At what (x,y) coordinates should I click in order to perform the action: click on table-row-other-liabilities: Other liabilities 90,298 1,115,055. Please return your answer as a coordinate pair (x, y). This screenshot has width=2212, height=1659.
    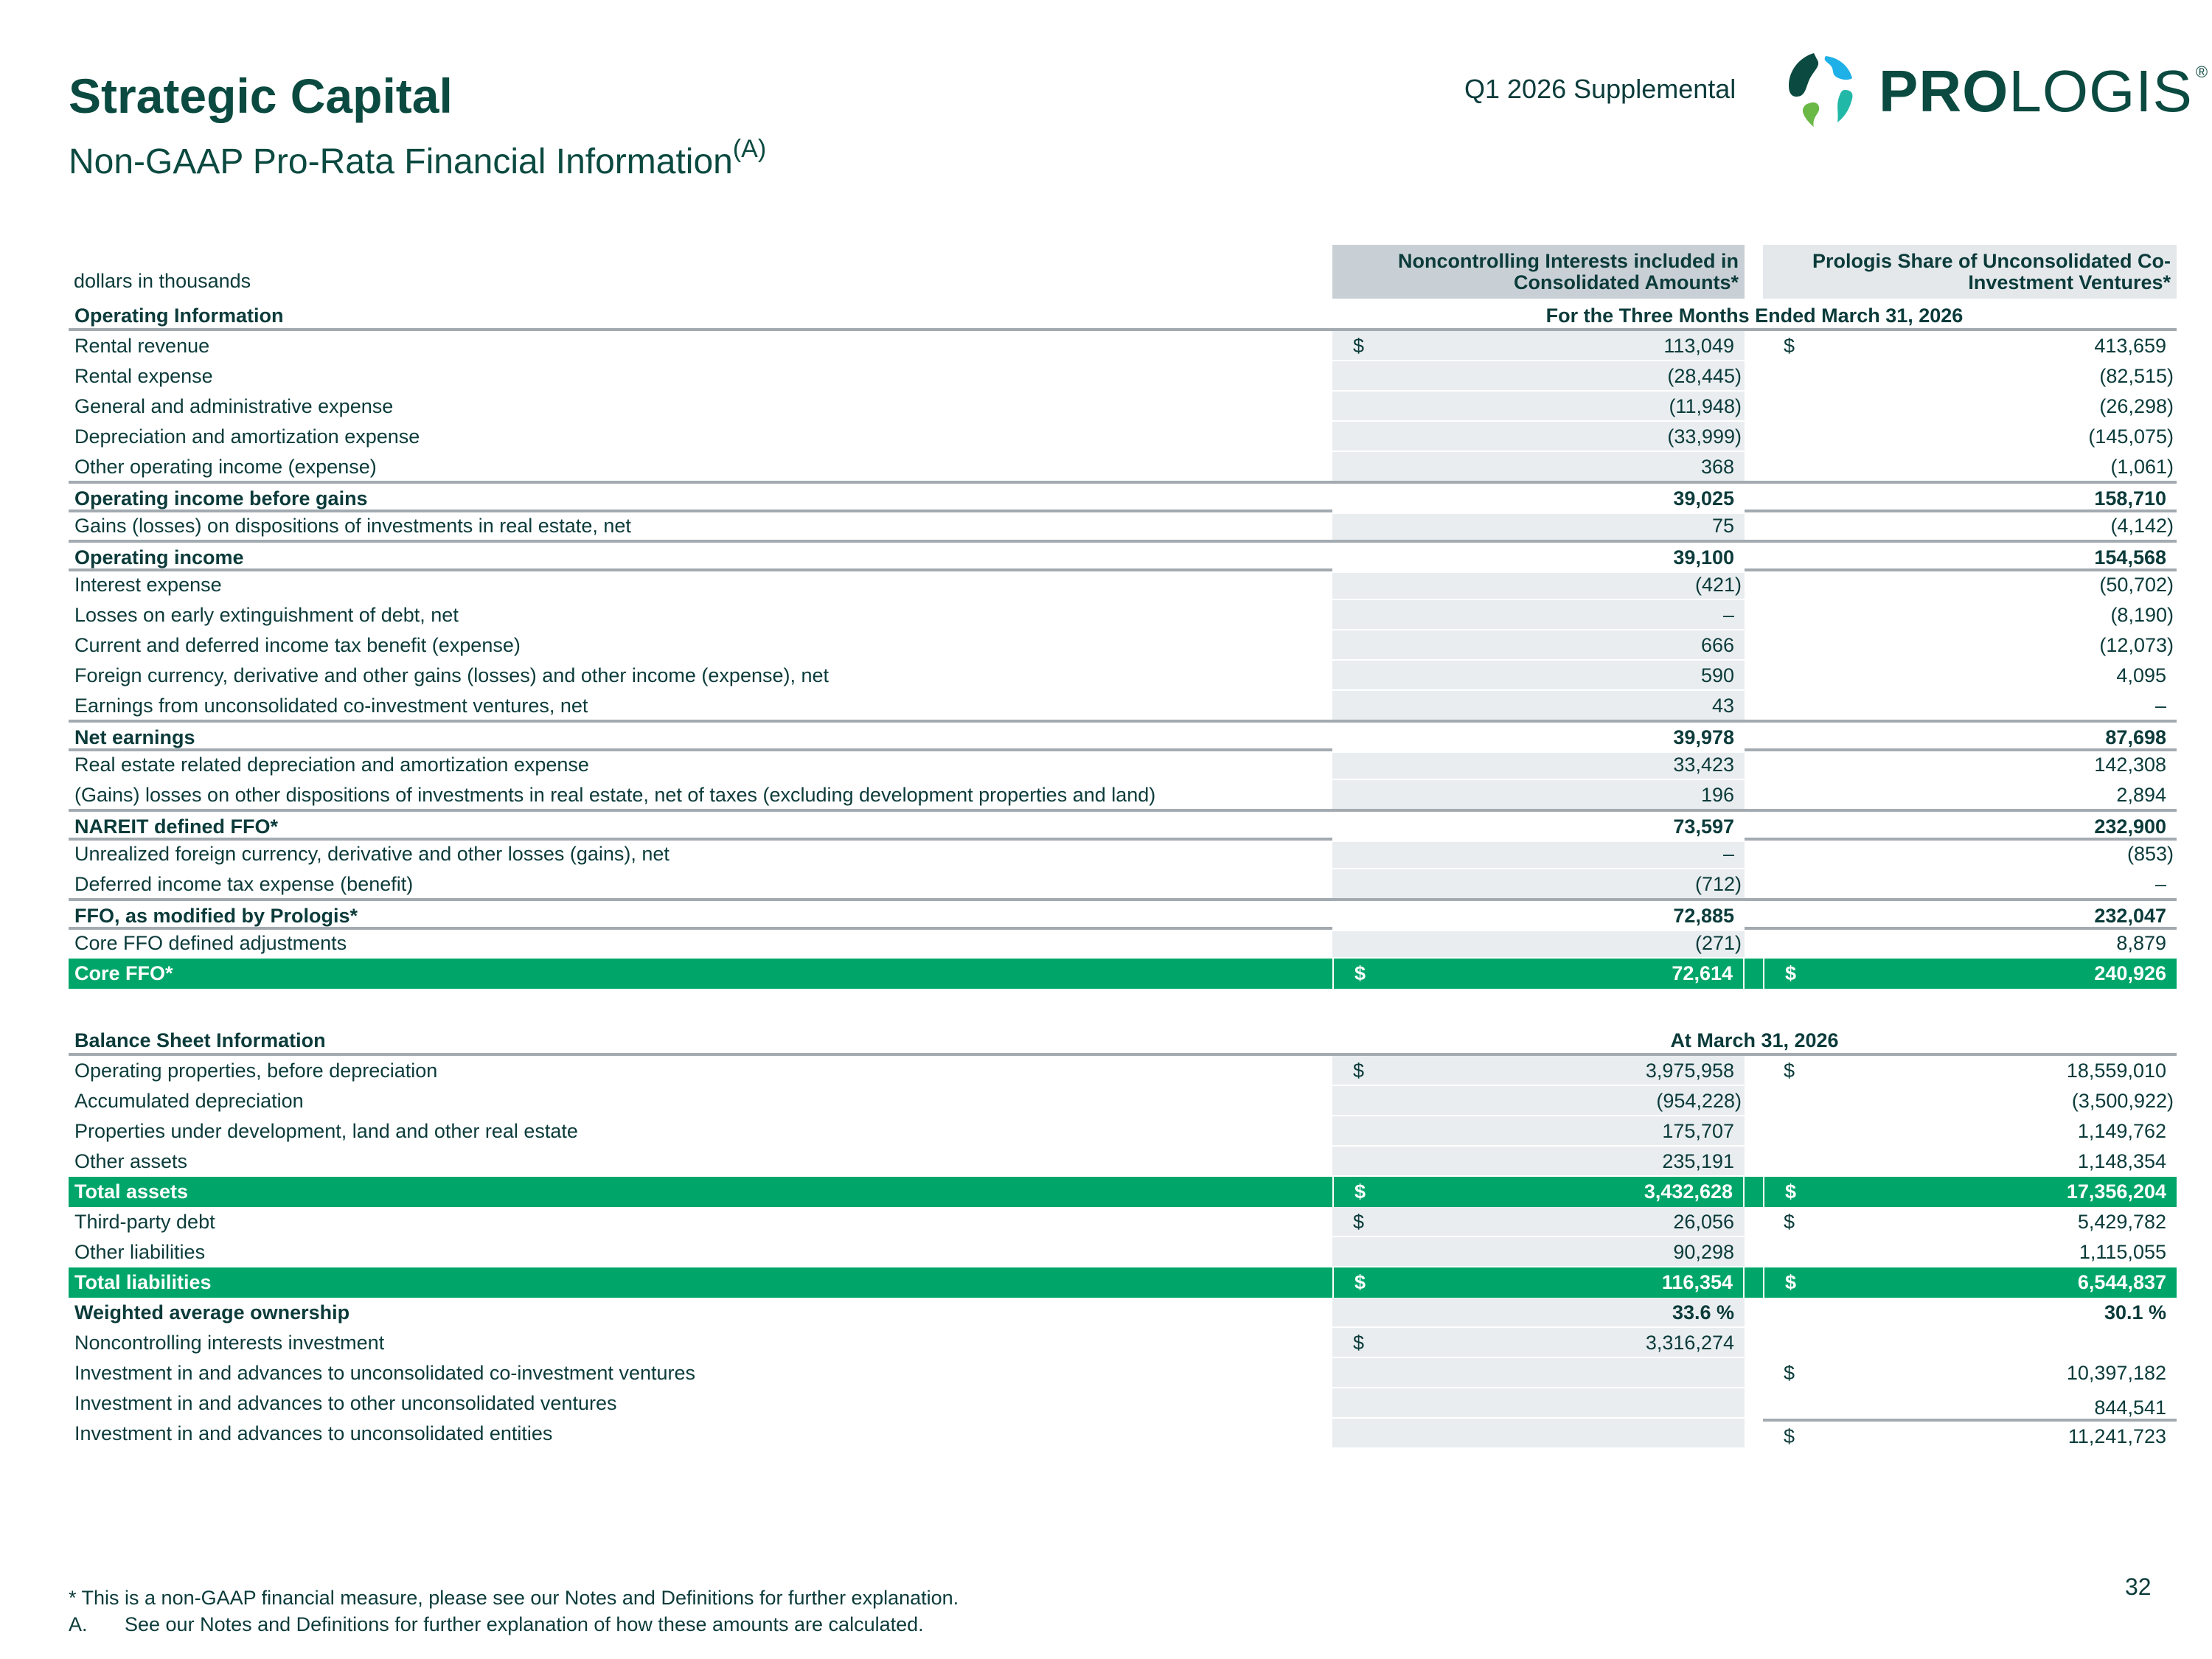
    Looking at the image, I should click on (1123, 1252).